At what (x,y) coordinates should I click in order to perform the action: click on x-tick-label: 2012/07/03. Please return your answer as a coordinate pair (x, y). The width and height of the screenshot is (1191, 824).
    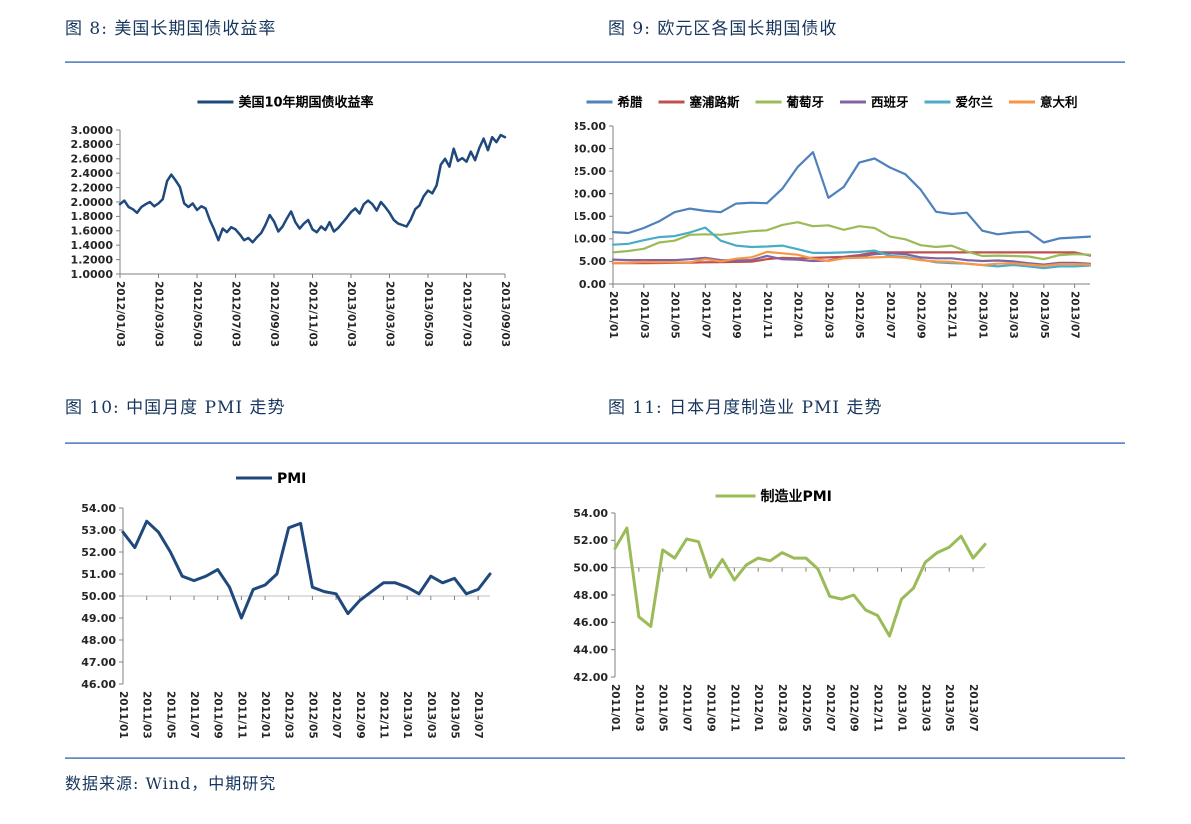
    Looking at the image, I should click on (236, 314).